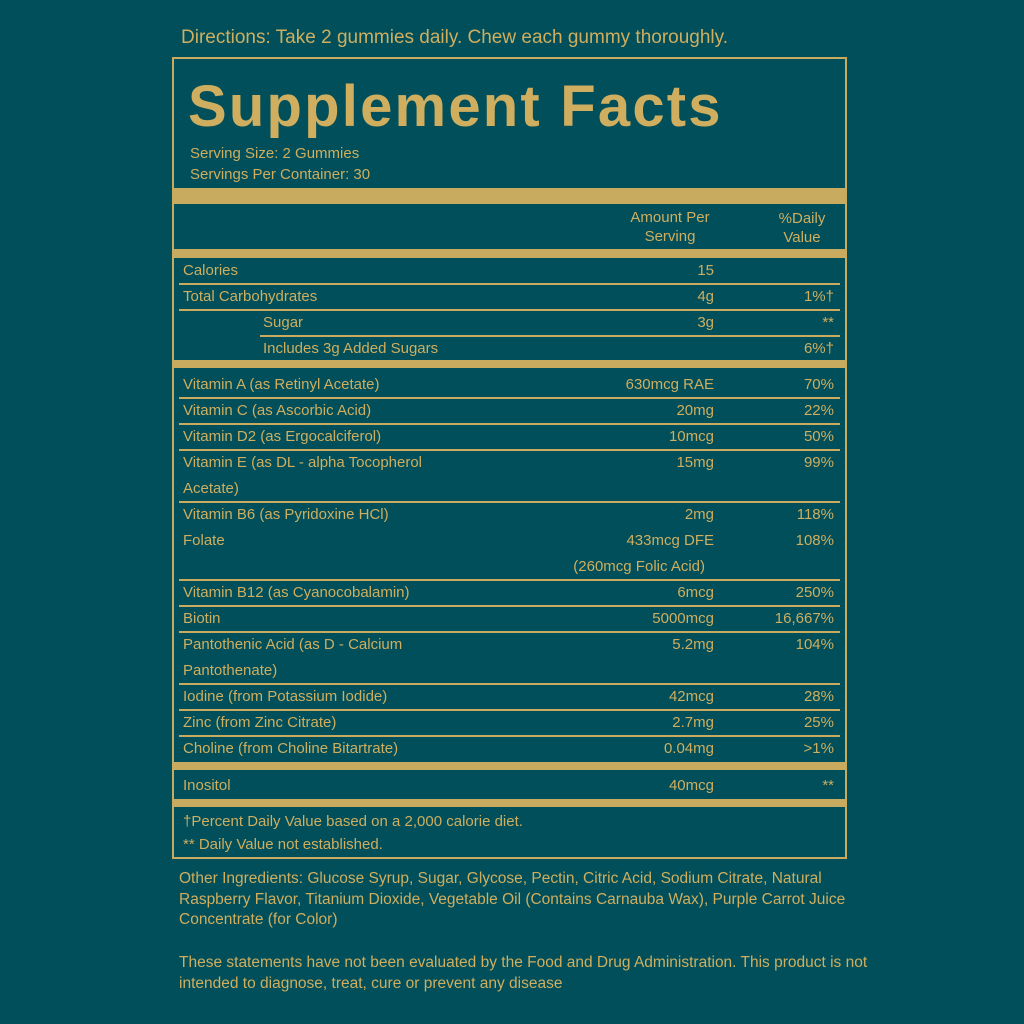 The height and width of the screenshot is (1024, 1024). What do you see at coordinates (814, 644) in the screenshot?
I see `nutrient-daily-value: 104%` at bounding box center [814, 644].